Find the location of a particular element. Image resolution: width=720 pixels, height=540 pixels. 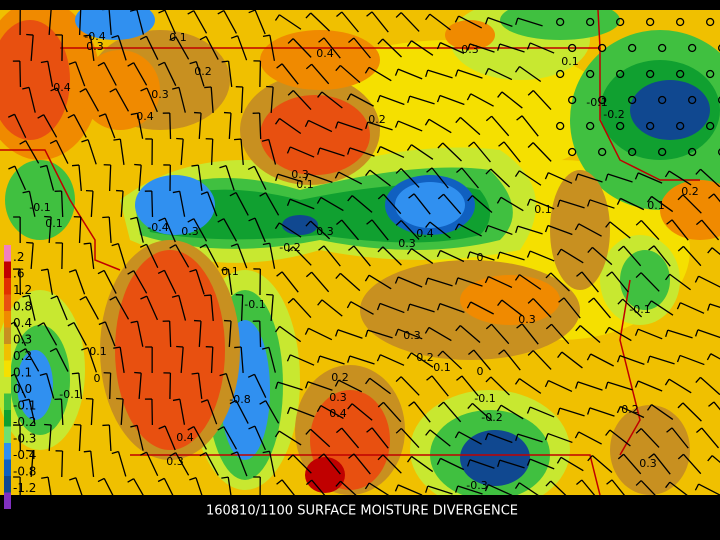

contour-label: -0.1 is located at coordinates (484, 398).